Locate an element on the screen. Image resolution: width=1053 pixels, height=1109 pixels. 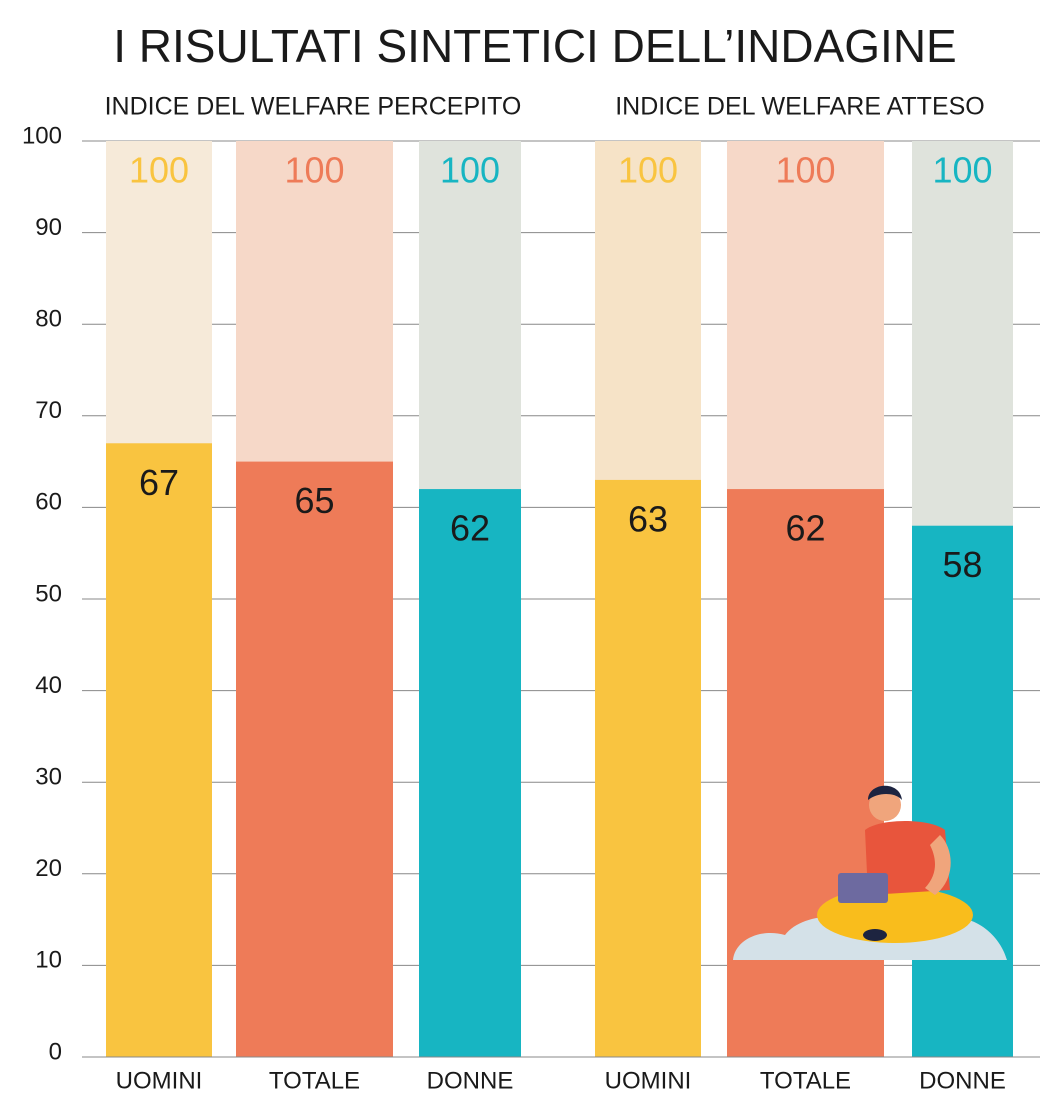
value-label: 67 is located at coordinates (159, 482).